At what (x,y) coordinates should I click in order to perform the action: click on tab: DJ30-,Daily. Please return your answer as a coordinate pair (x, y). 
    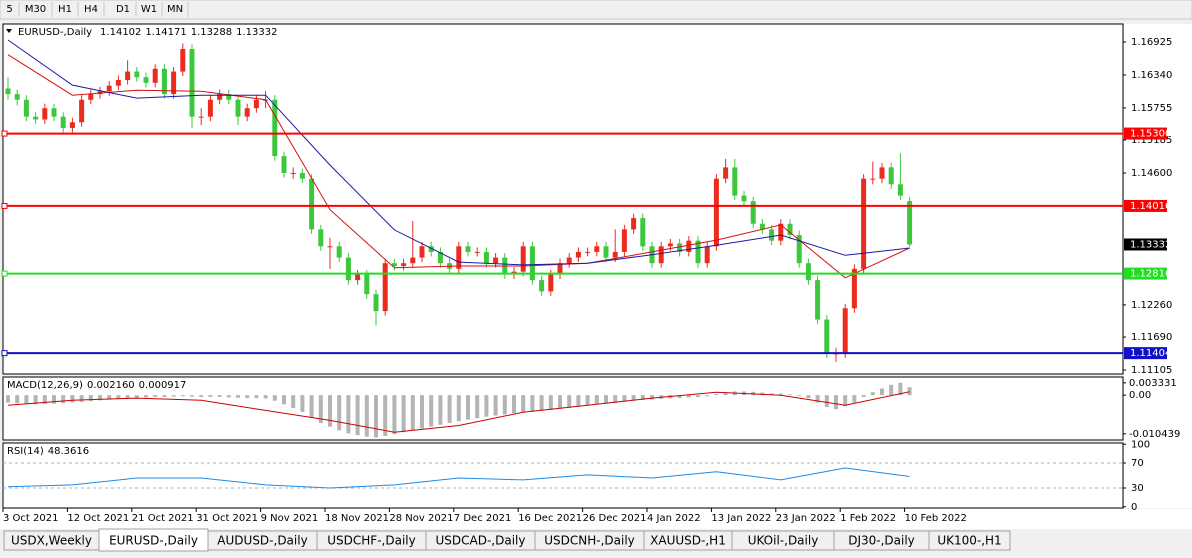
    Looking at the image, I should click on (881, 540).